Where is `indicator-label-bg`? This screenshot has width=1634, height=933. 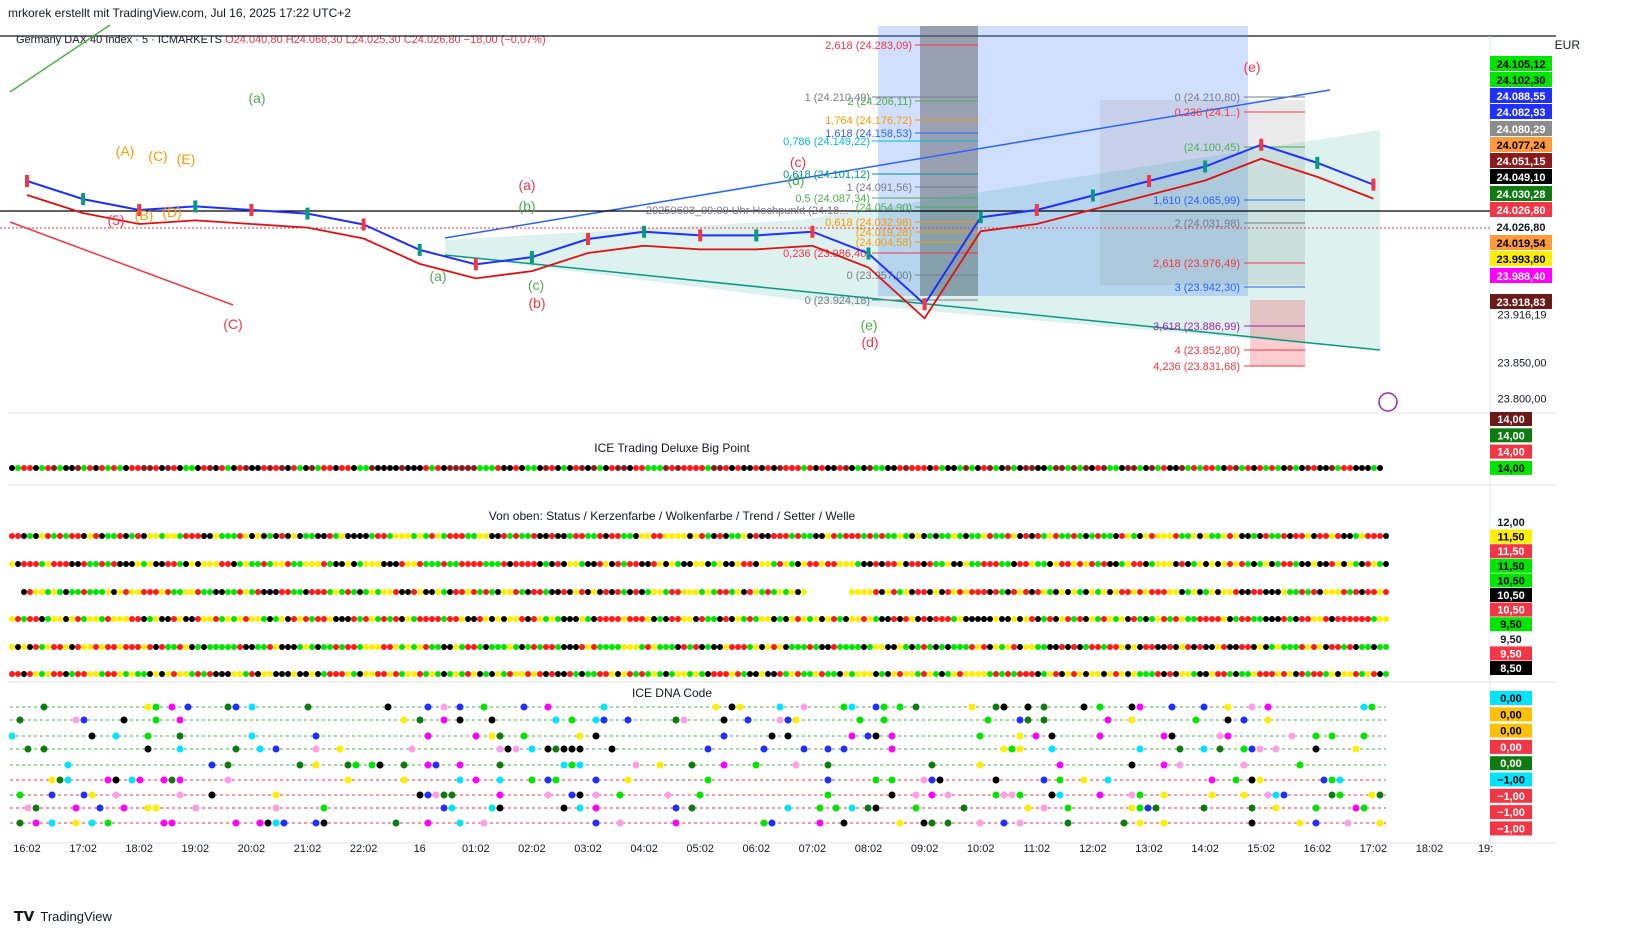
indicator-label-bg is located at coordinates (1511, 714).